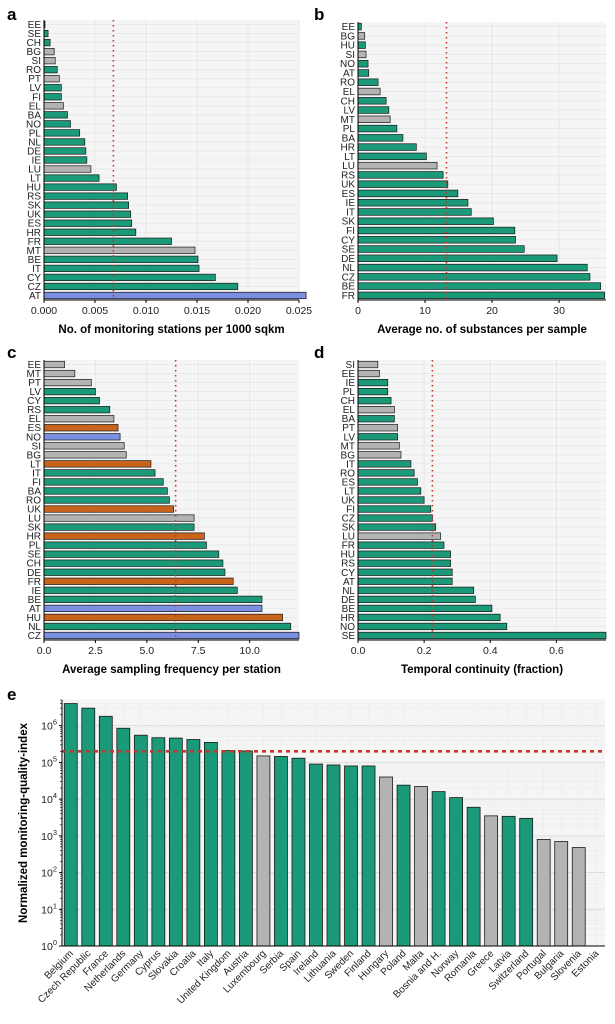 Image resolution: width=615 pixels, height=1024 pixels. I want to click on bar-BE, so click(153, 599).